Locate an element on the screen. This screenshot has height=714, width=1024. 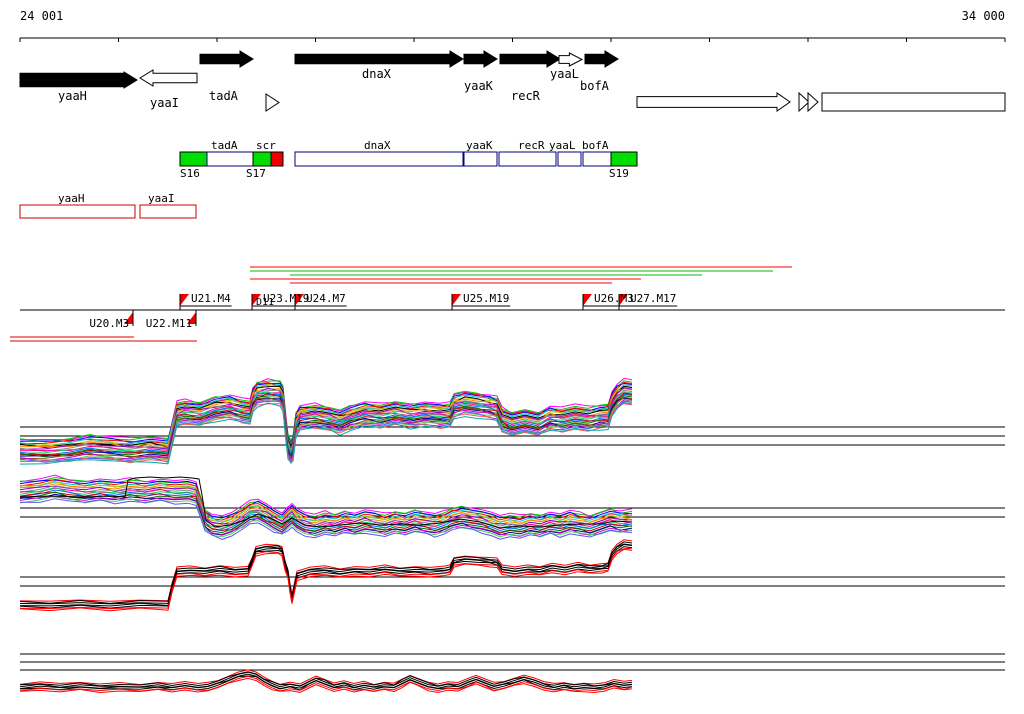
gene-label-bofA: bofA is located at coordinates (594, 86).